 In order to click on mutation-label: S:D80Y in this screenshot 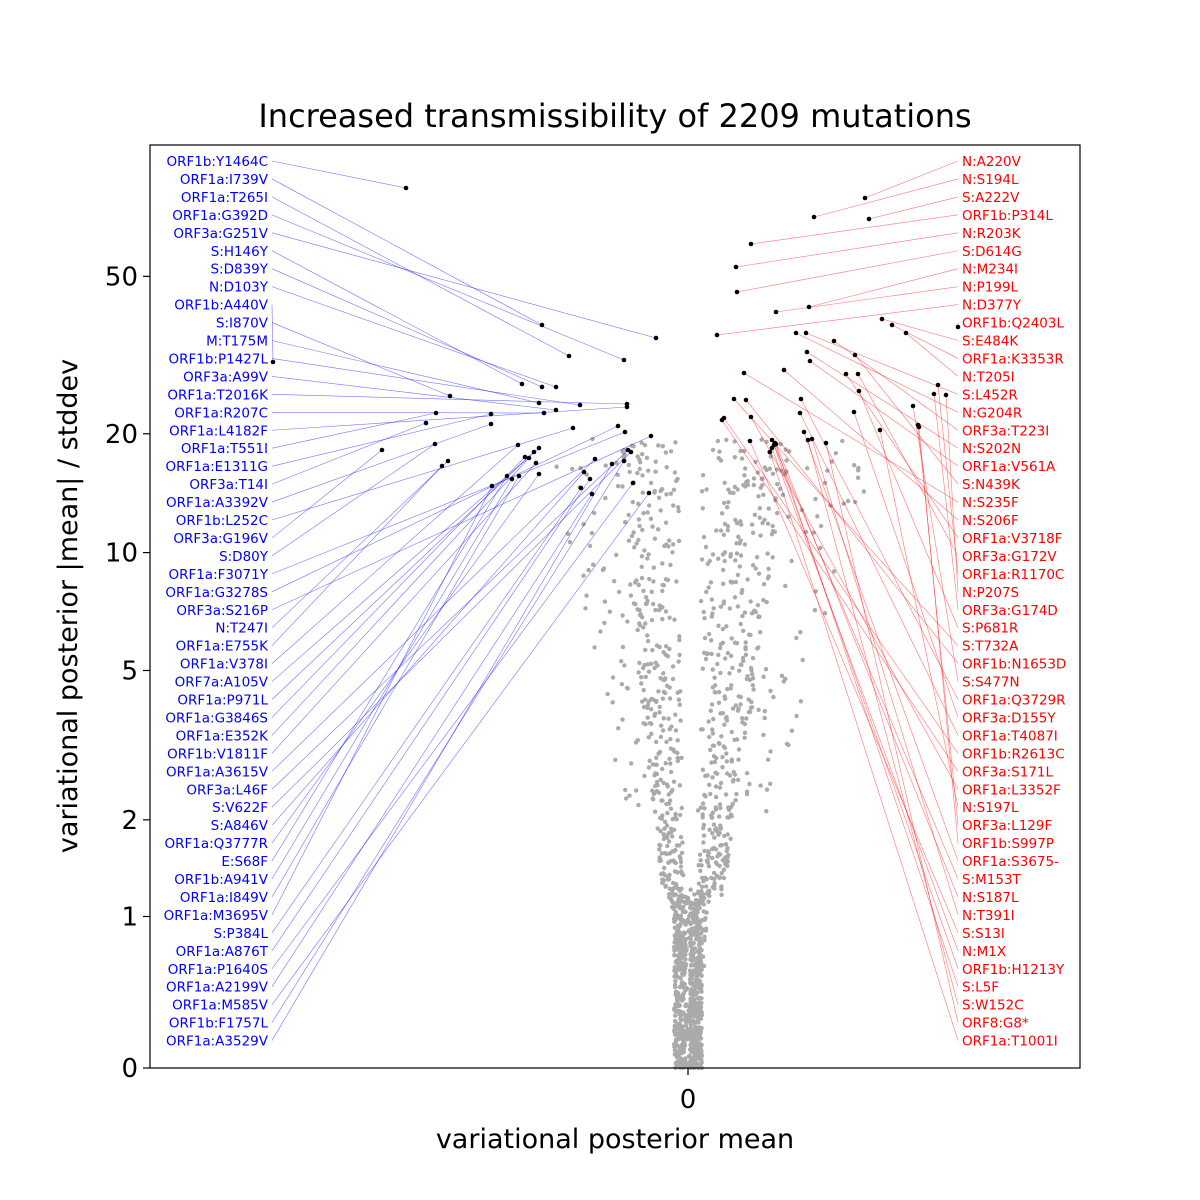, I will do `click(244, 557)`.